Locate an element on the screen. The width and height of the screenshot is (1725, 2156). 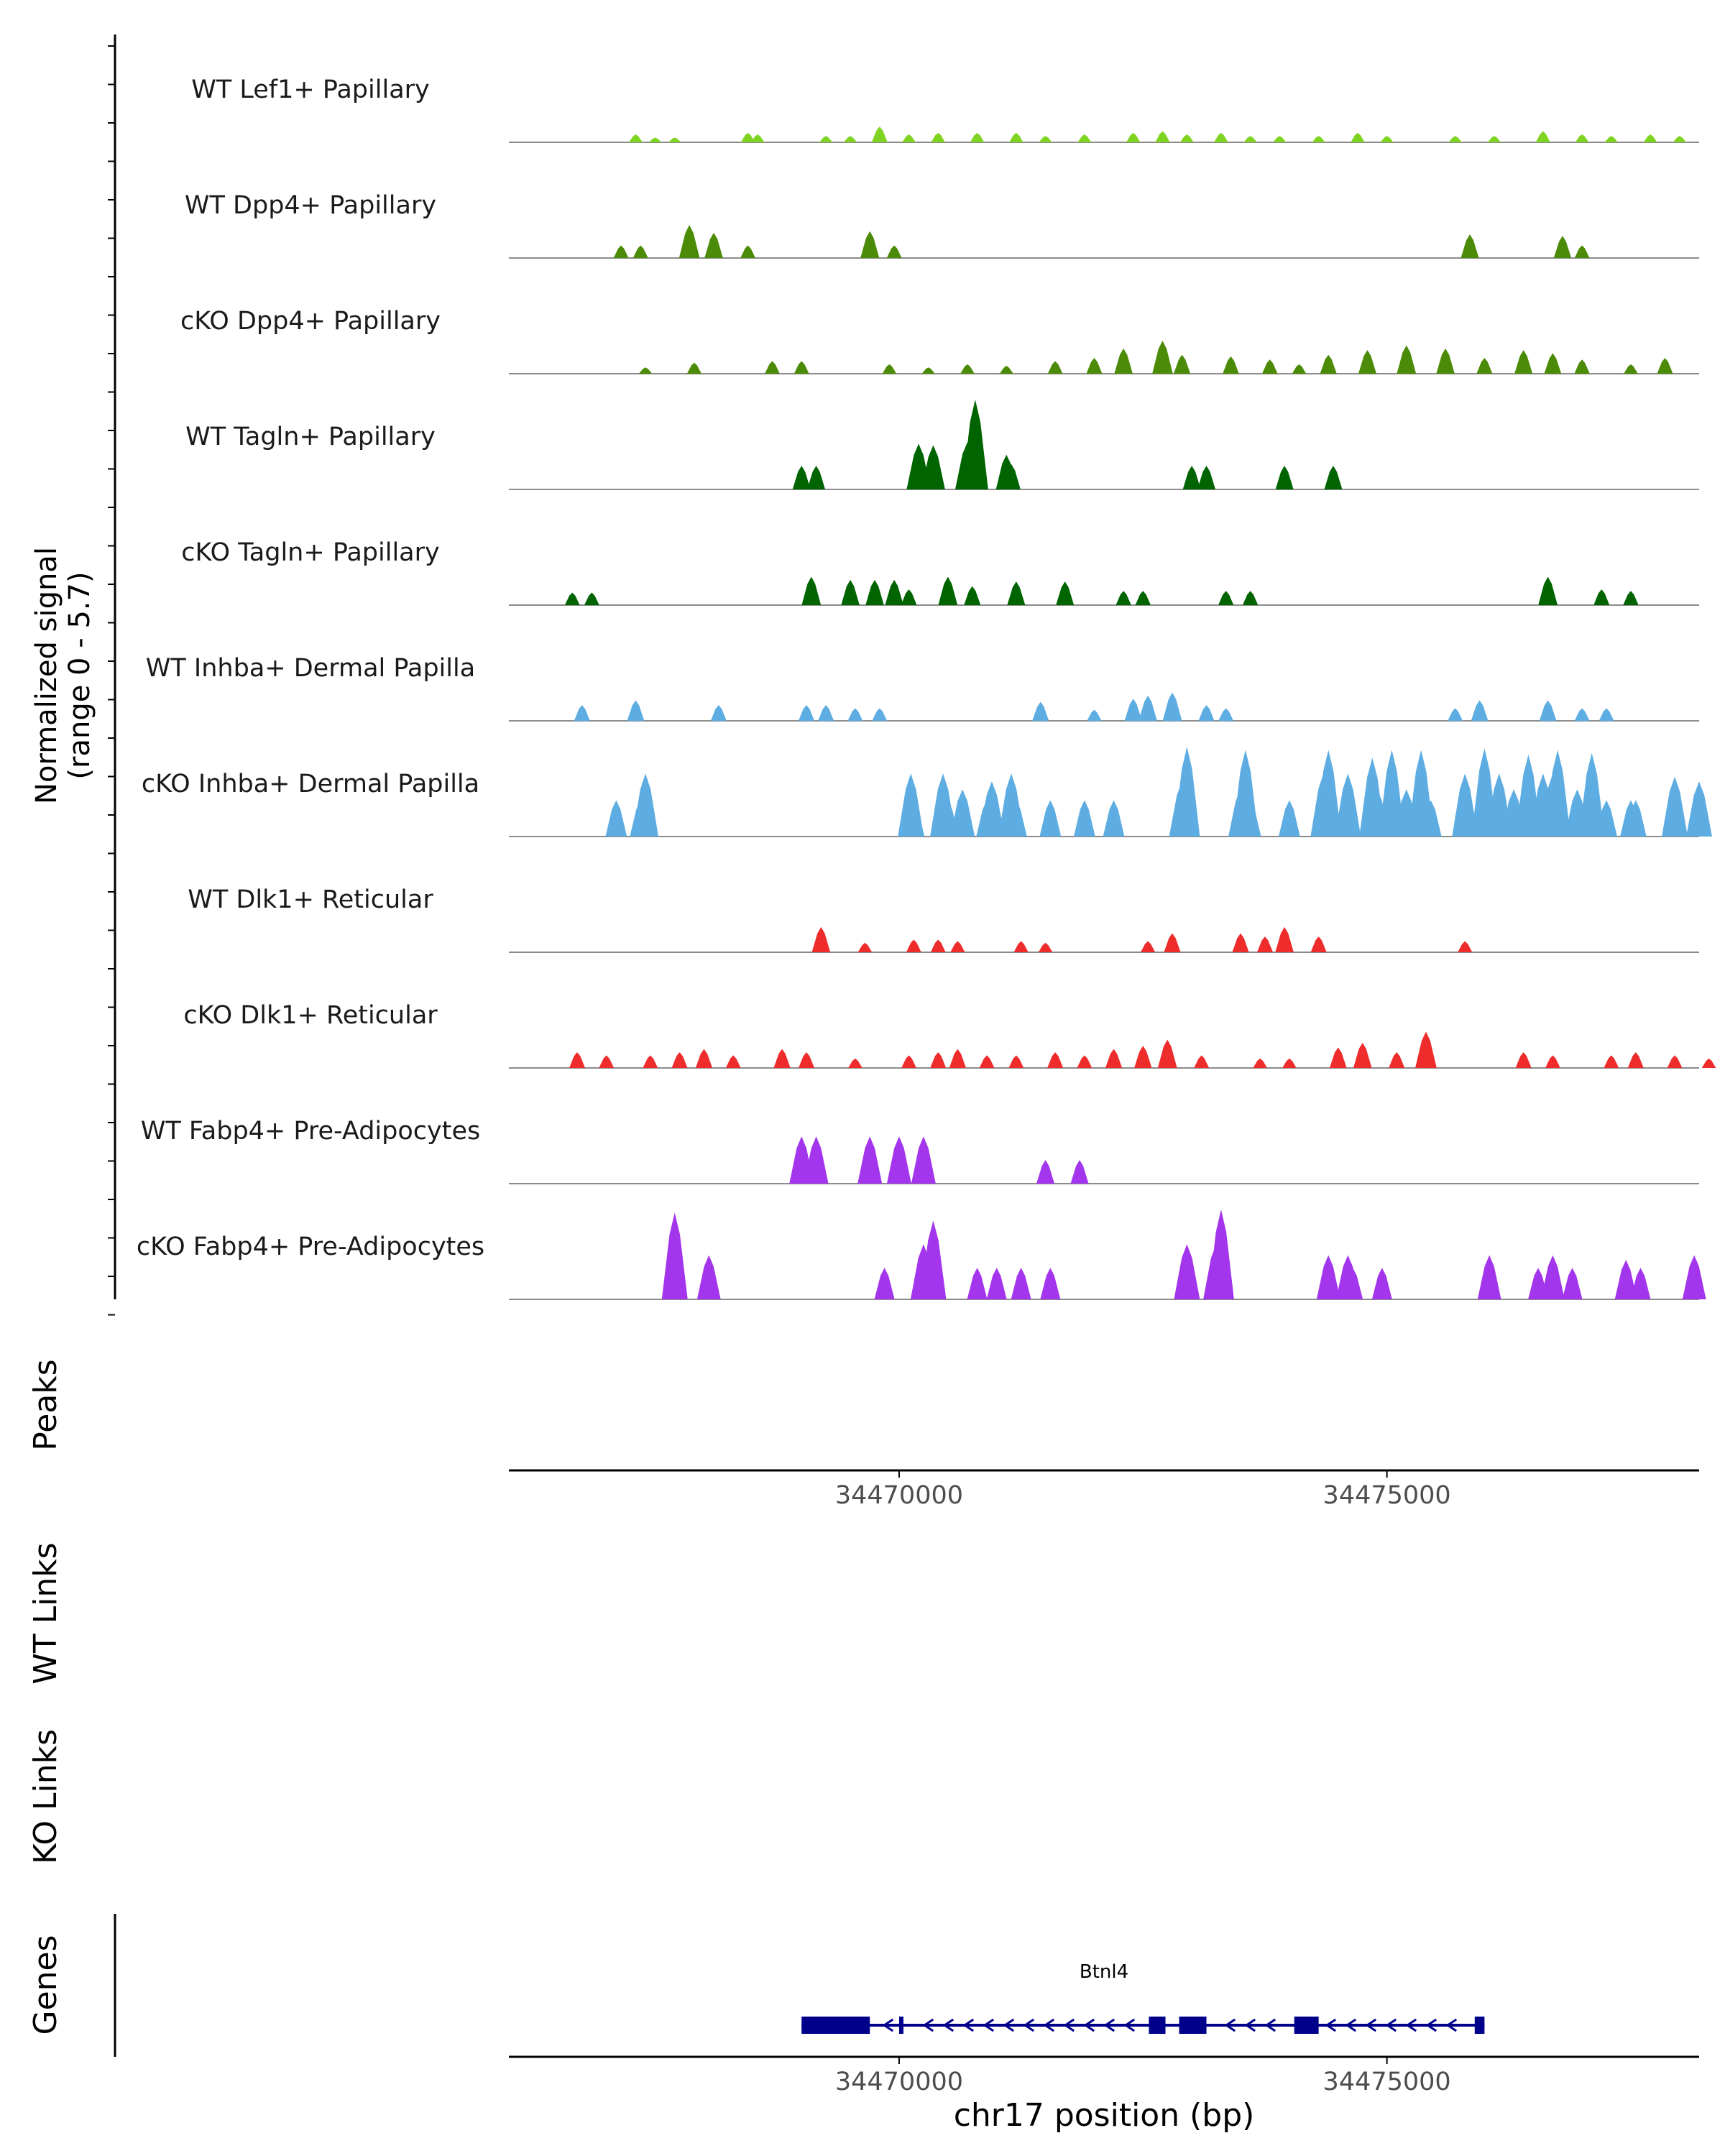
track-2: WT Dpp4+ Papillary is located at coordinates (942, 225).